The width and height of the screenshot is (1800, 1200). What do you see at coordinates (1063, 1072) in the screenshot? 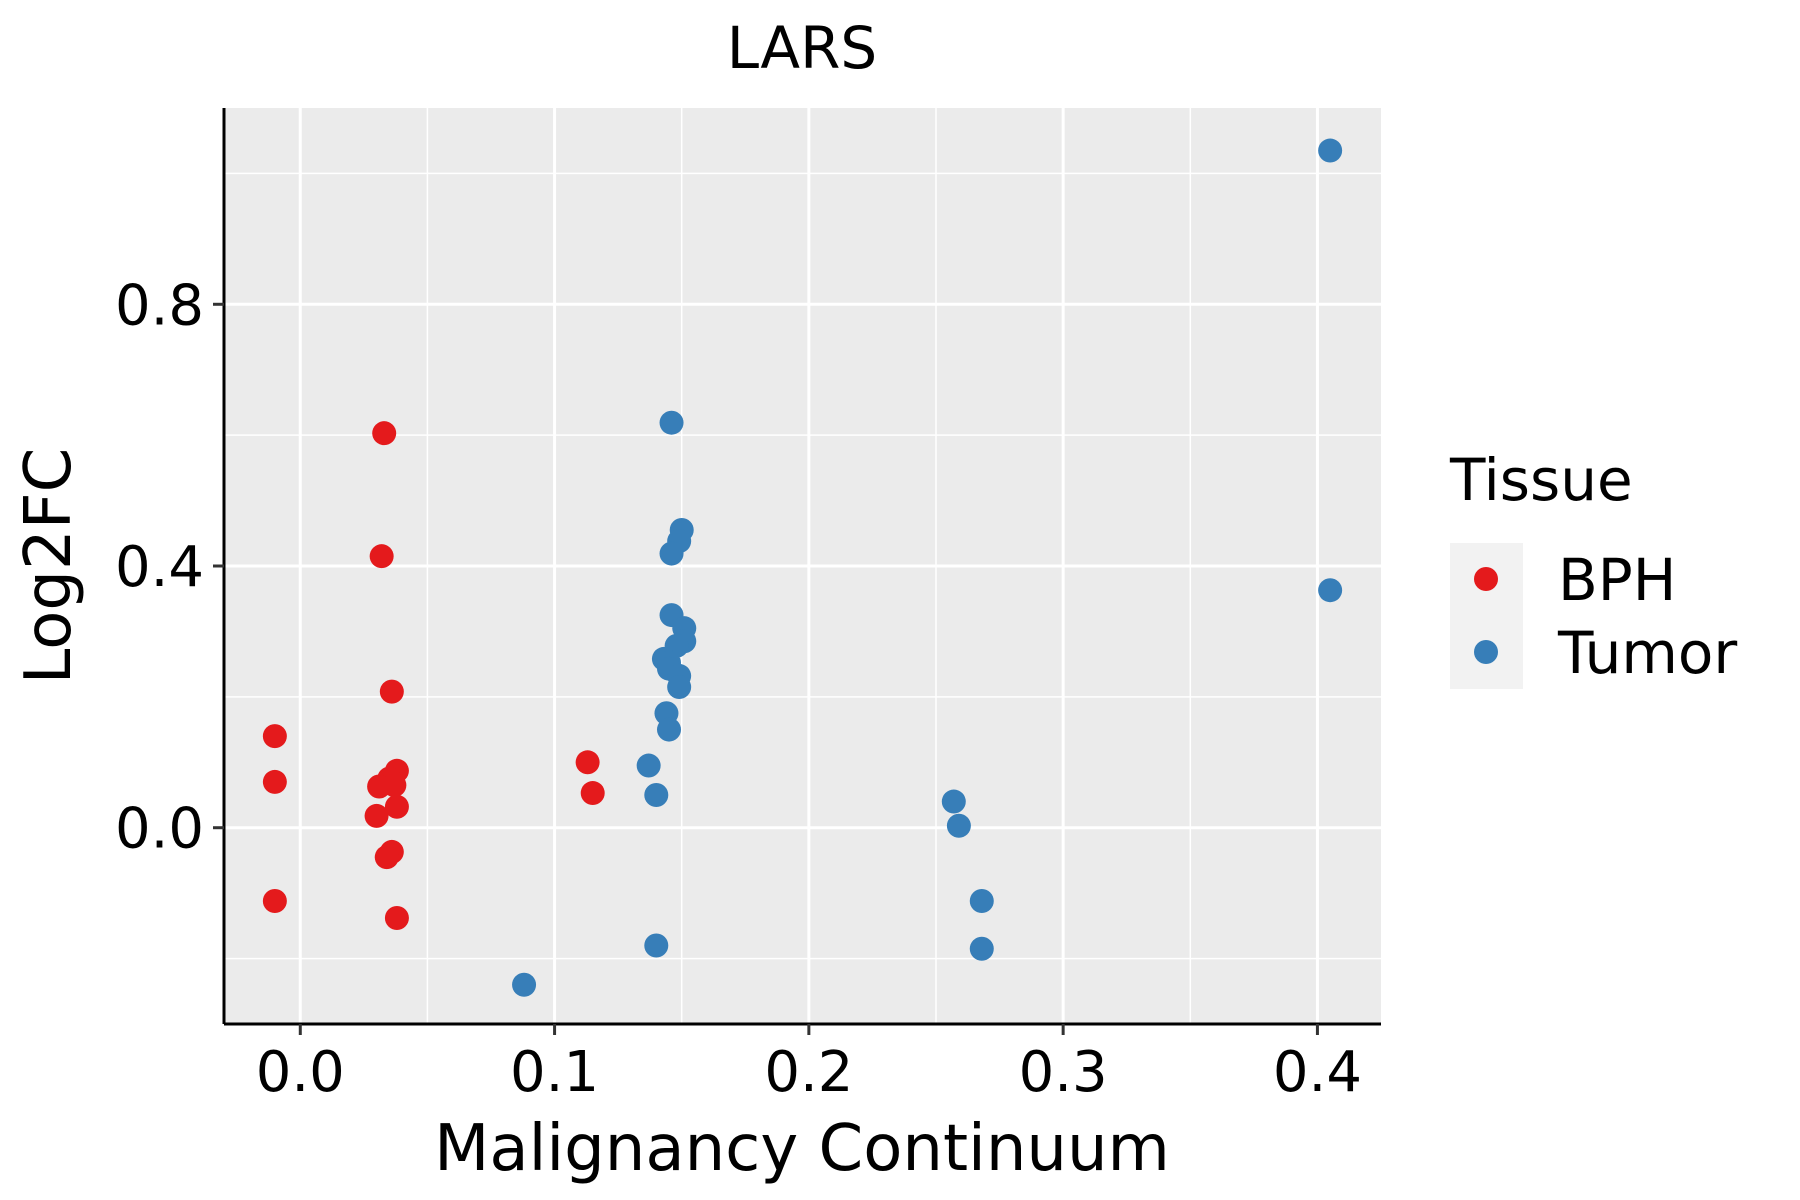
I see `x-tick-label-3: 0.3` at bounding box center [1063, 1072].